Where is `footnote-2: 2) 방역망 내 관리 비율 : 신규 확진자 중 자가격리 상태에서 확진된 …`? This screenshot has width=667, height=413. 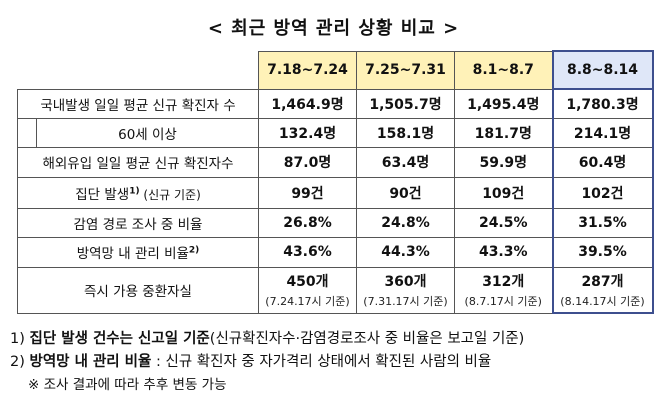
footnote-2: 2) 방역망 내 관리 비율 : 신규 확진자 중 자가격리 상태에서 확진된 … is located at coordinates (335, 362).